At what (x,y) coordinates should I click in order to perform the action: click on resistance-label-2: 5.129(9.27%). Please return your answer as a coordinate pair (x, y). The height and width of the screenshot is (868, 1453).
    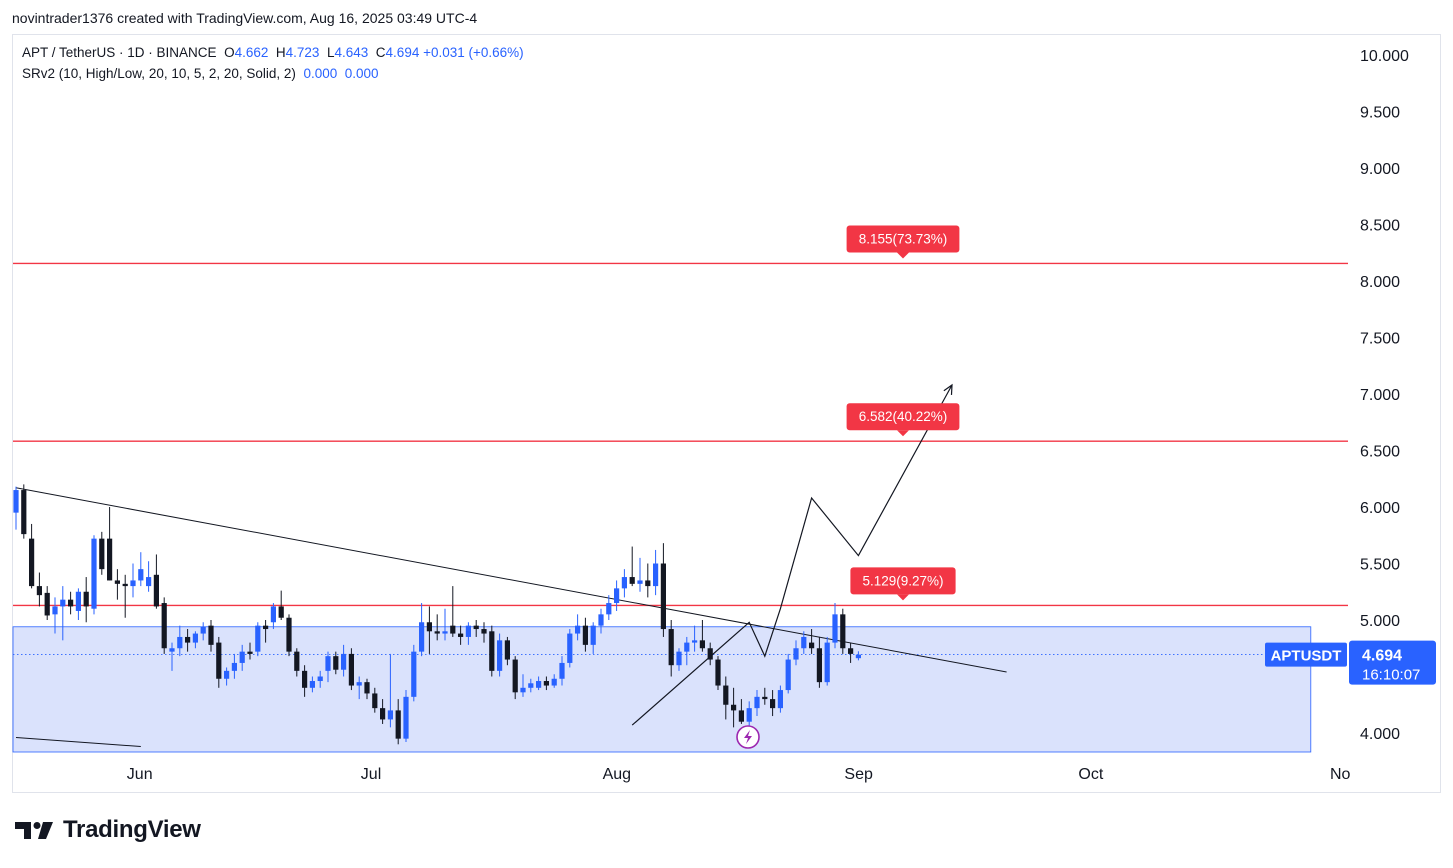
    Looking at the image, I should click on (903, 584).